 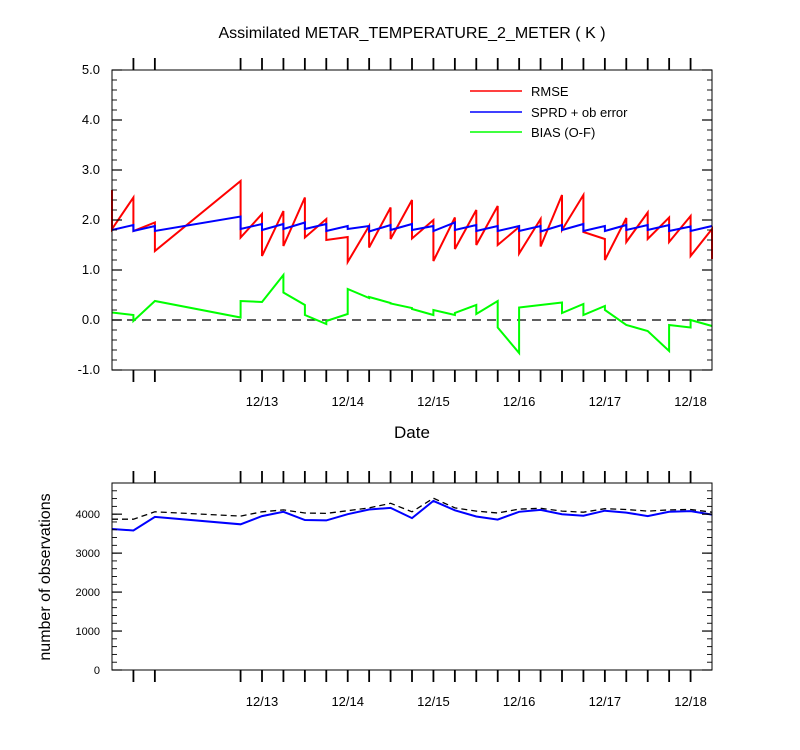 I want to click on y-tick-label: 3000, so click(x=88, y=554).